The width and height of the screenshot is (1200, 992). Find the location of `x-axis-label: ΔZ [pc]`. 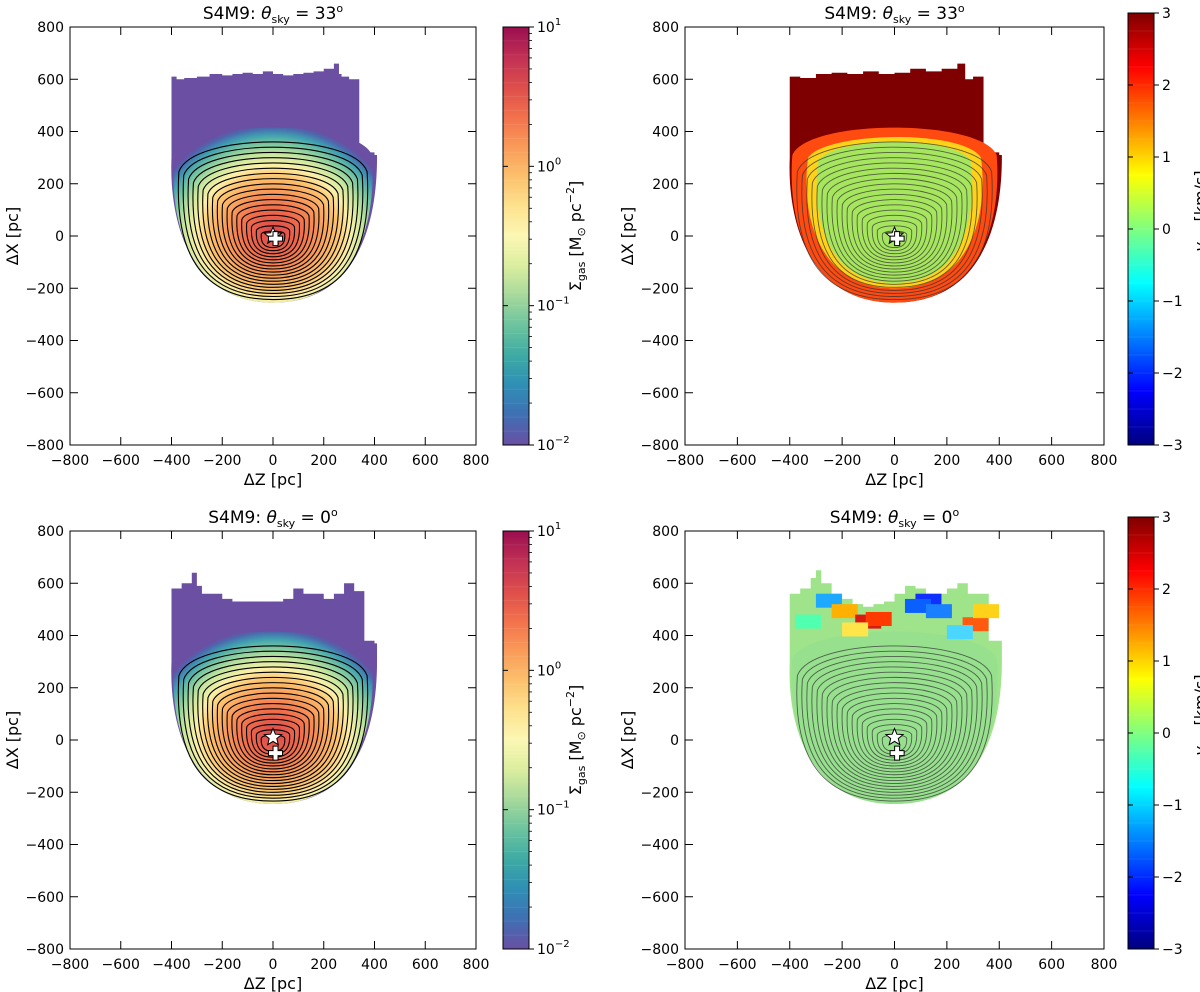

x-axis-label: ΔZ [pc] is located at coordinates (273, 983).